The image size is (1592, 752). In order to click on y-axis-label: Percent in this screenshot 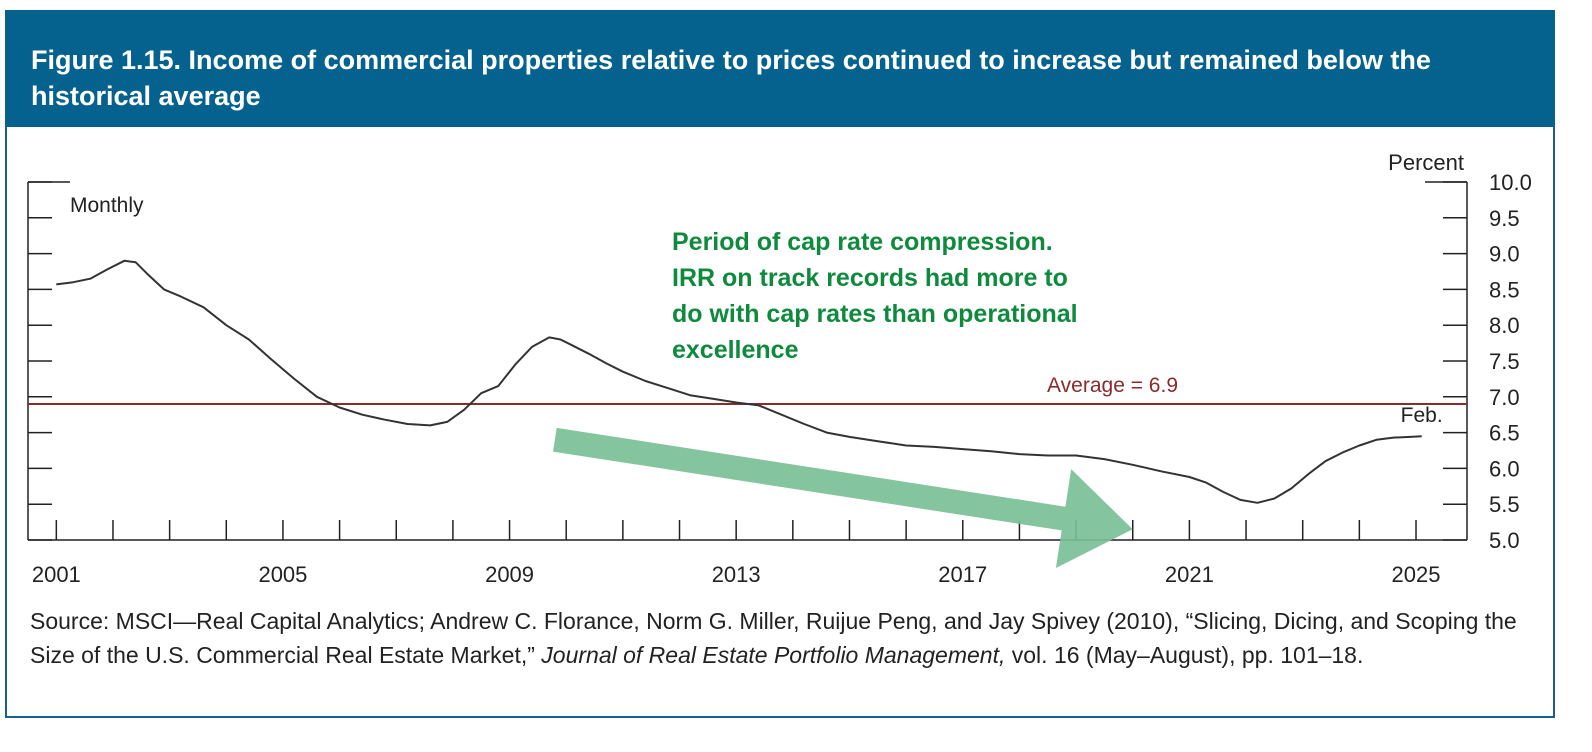, I will do `click(1426, 162)`.